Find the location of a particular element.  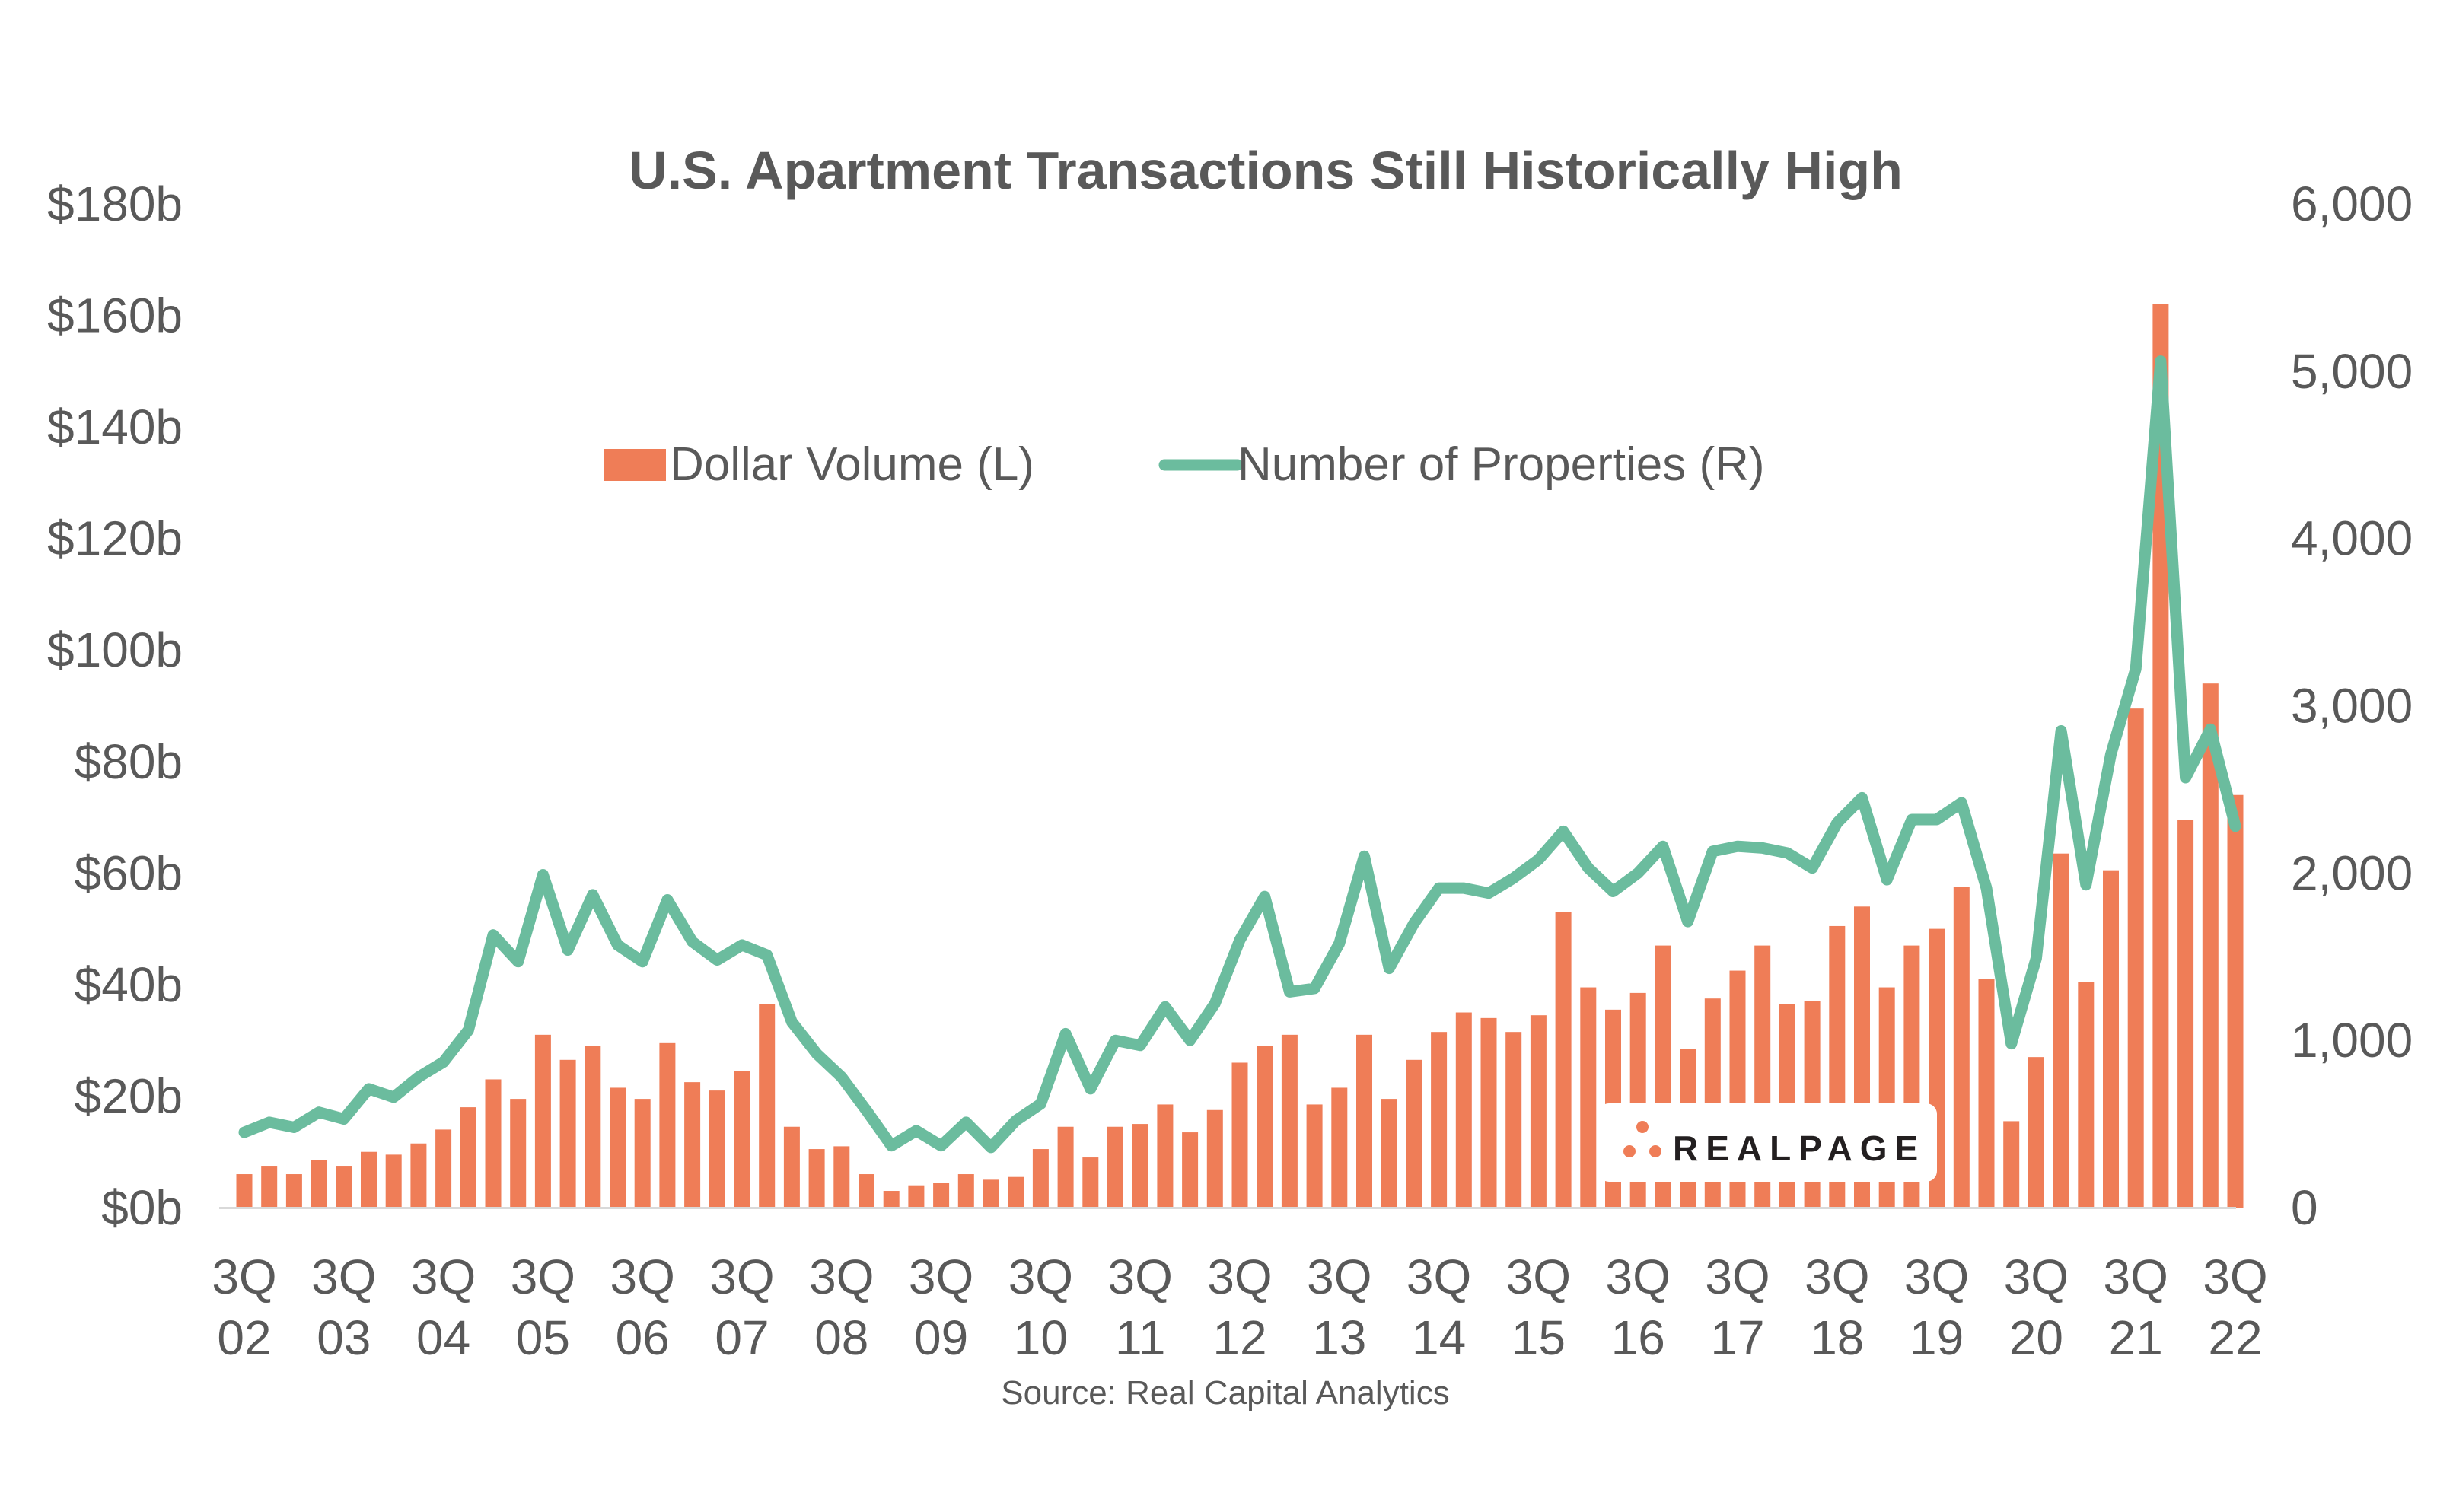

x-tick-label-line2: 22 is located at coordinates (2235, 1337).